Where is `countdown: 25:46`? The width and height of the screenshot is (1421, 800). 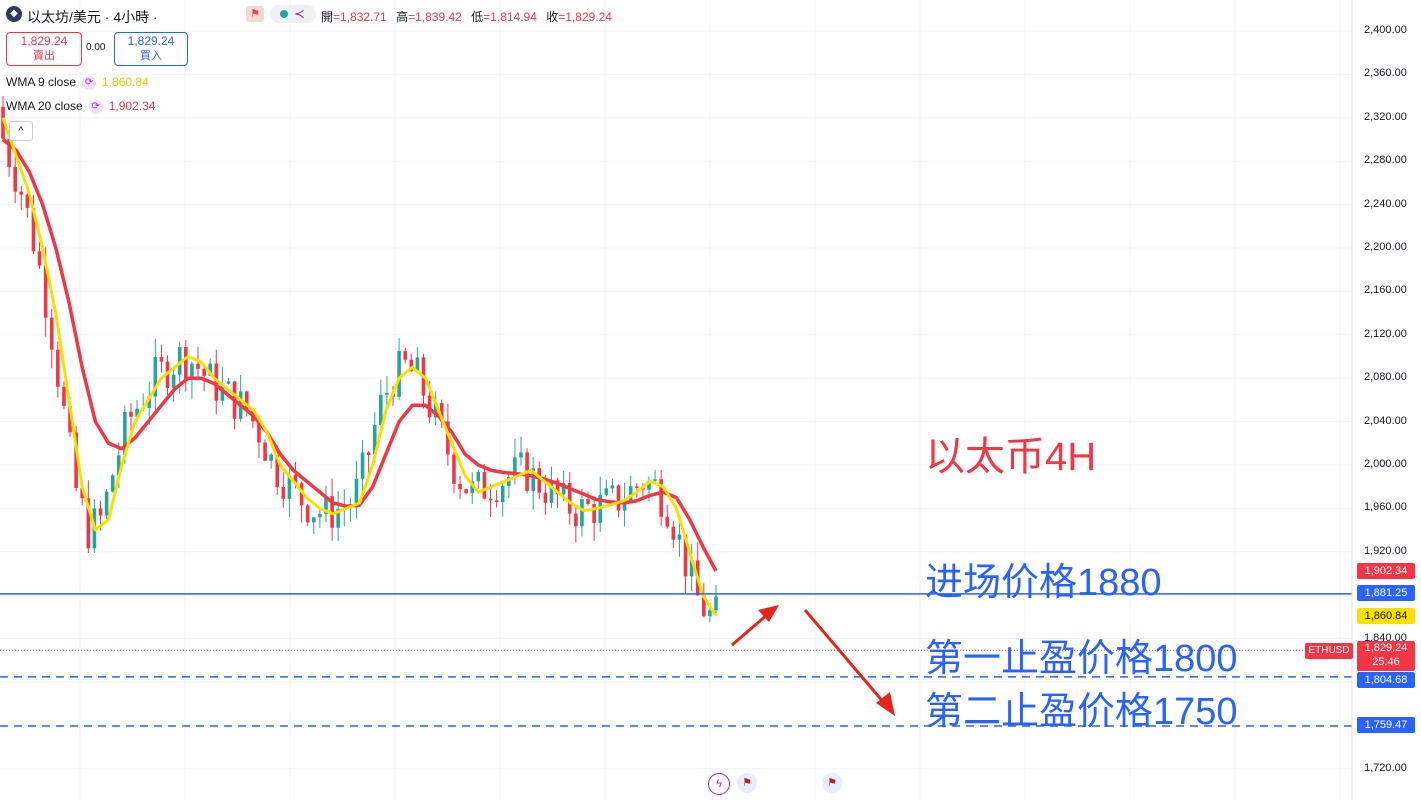
countdown: 25:46 is located at coordinates (1386, 662).